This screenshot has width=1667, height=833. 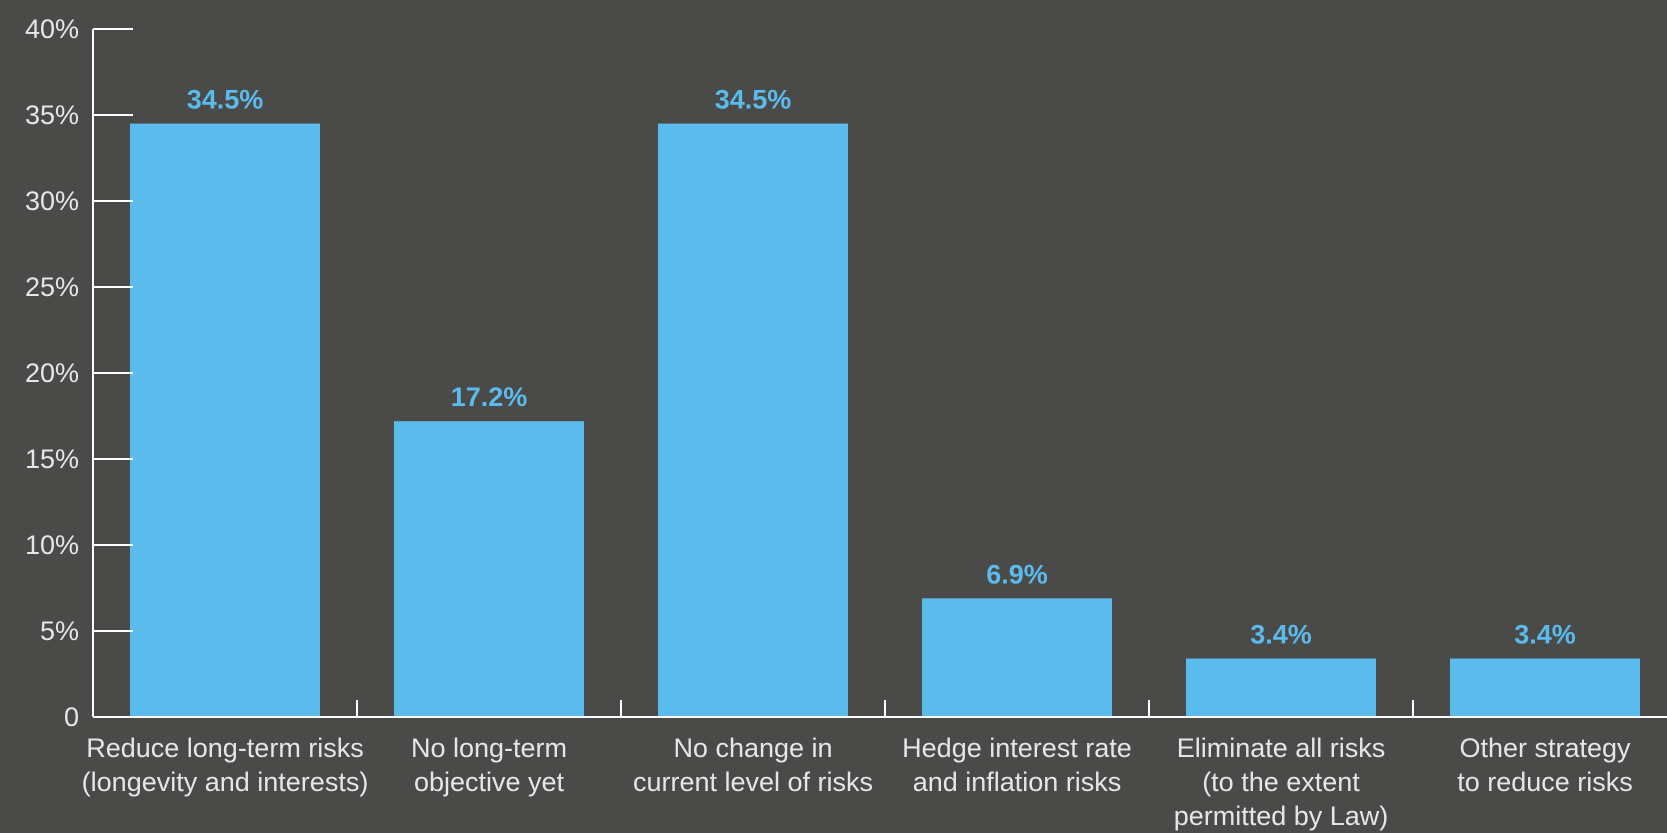 I want to click on y-tick-label: 0, so click(x=71, y=717).